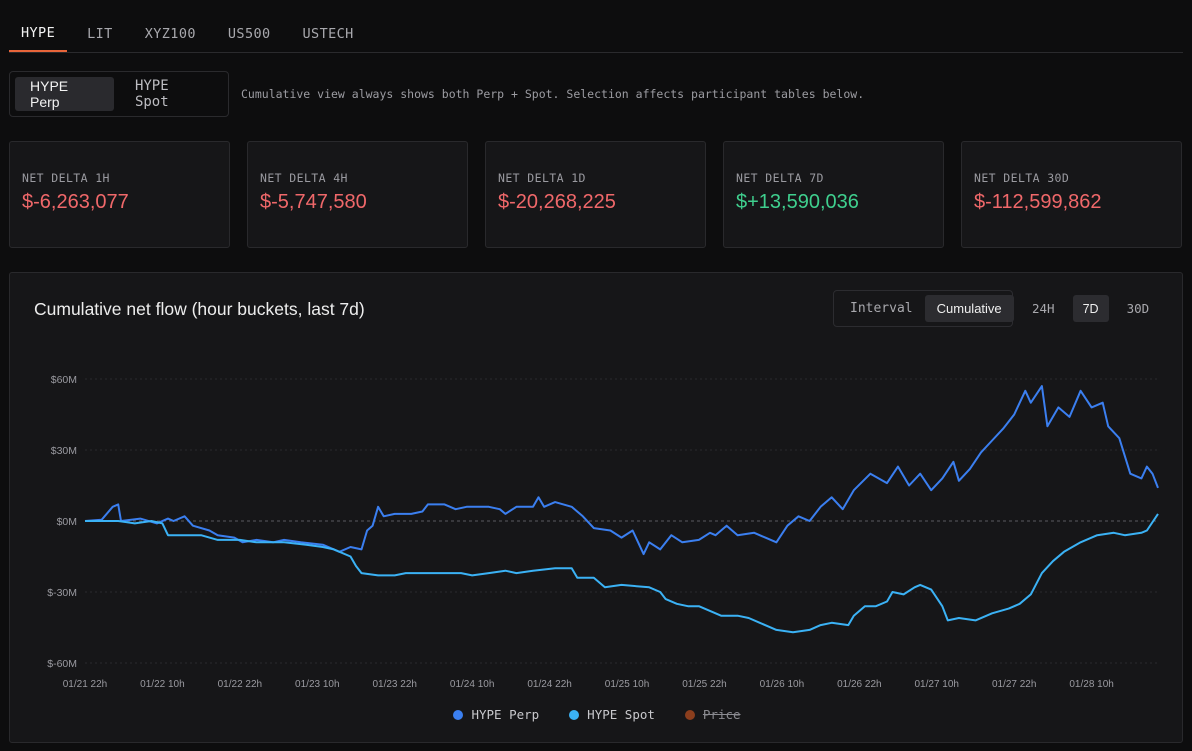 The height and width of the screenshot is (751, 1192). Describe the element at coordinates (969, 308) in the screenshot. I see `cumulative-mode-button: Cumulative` at that location.